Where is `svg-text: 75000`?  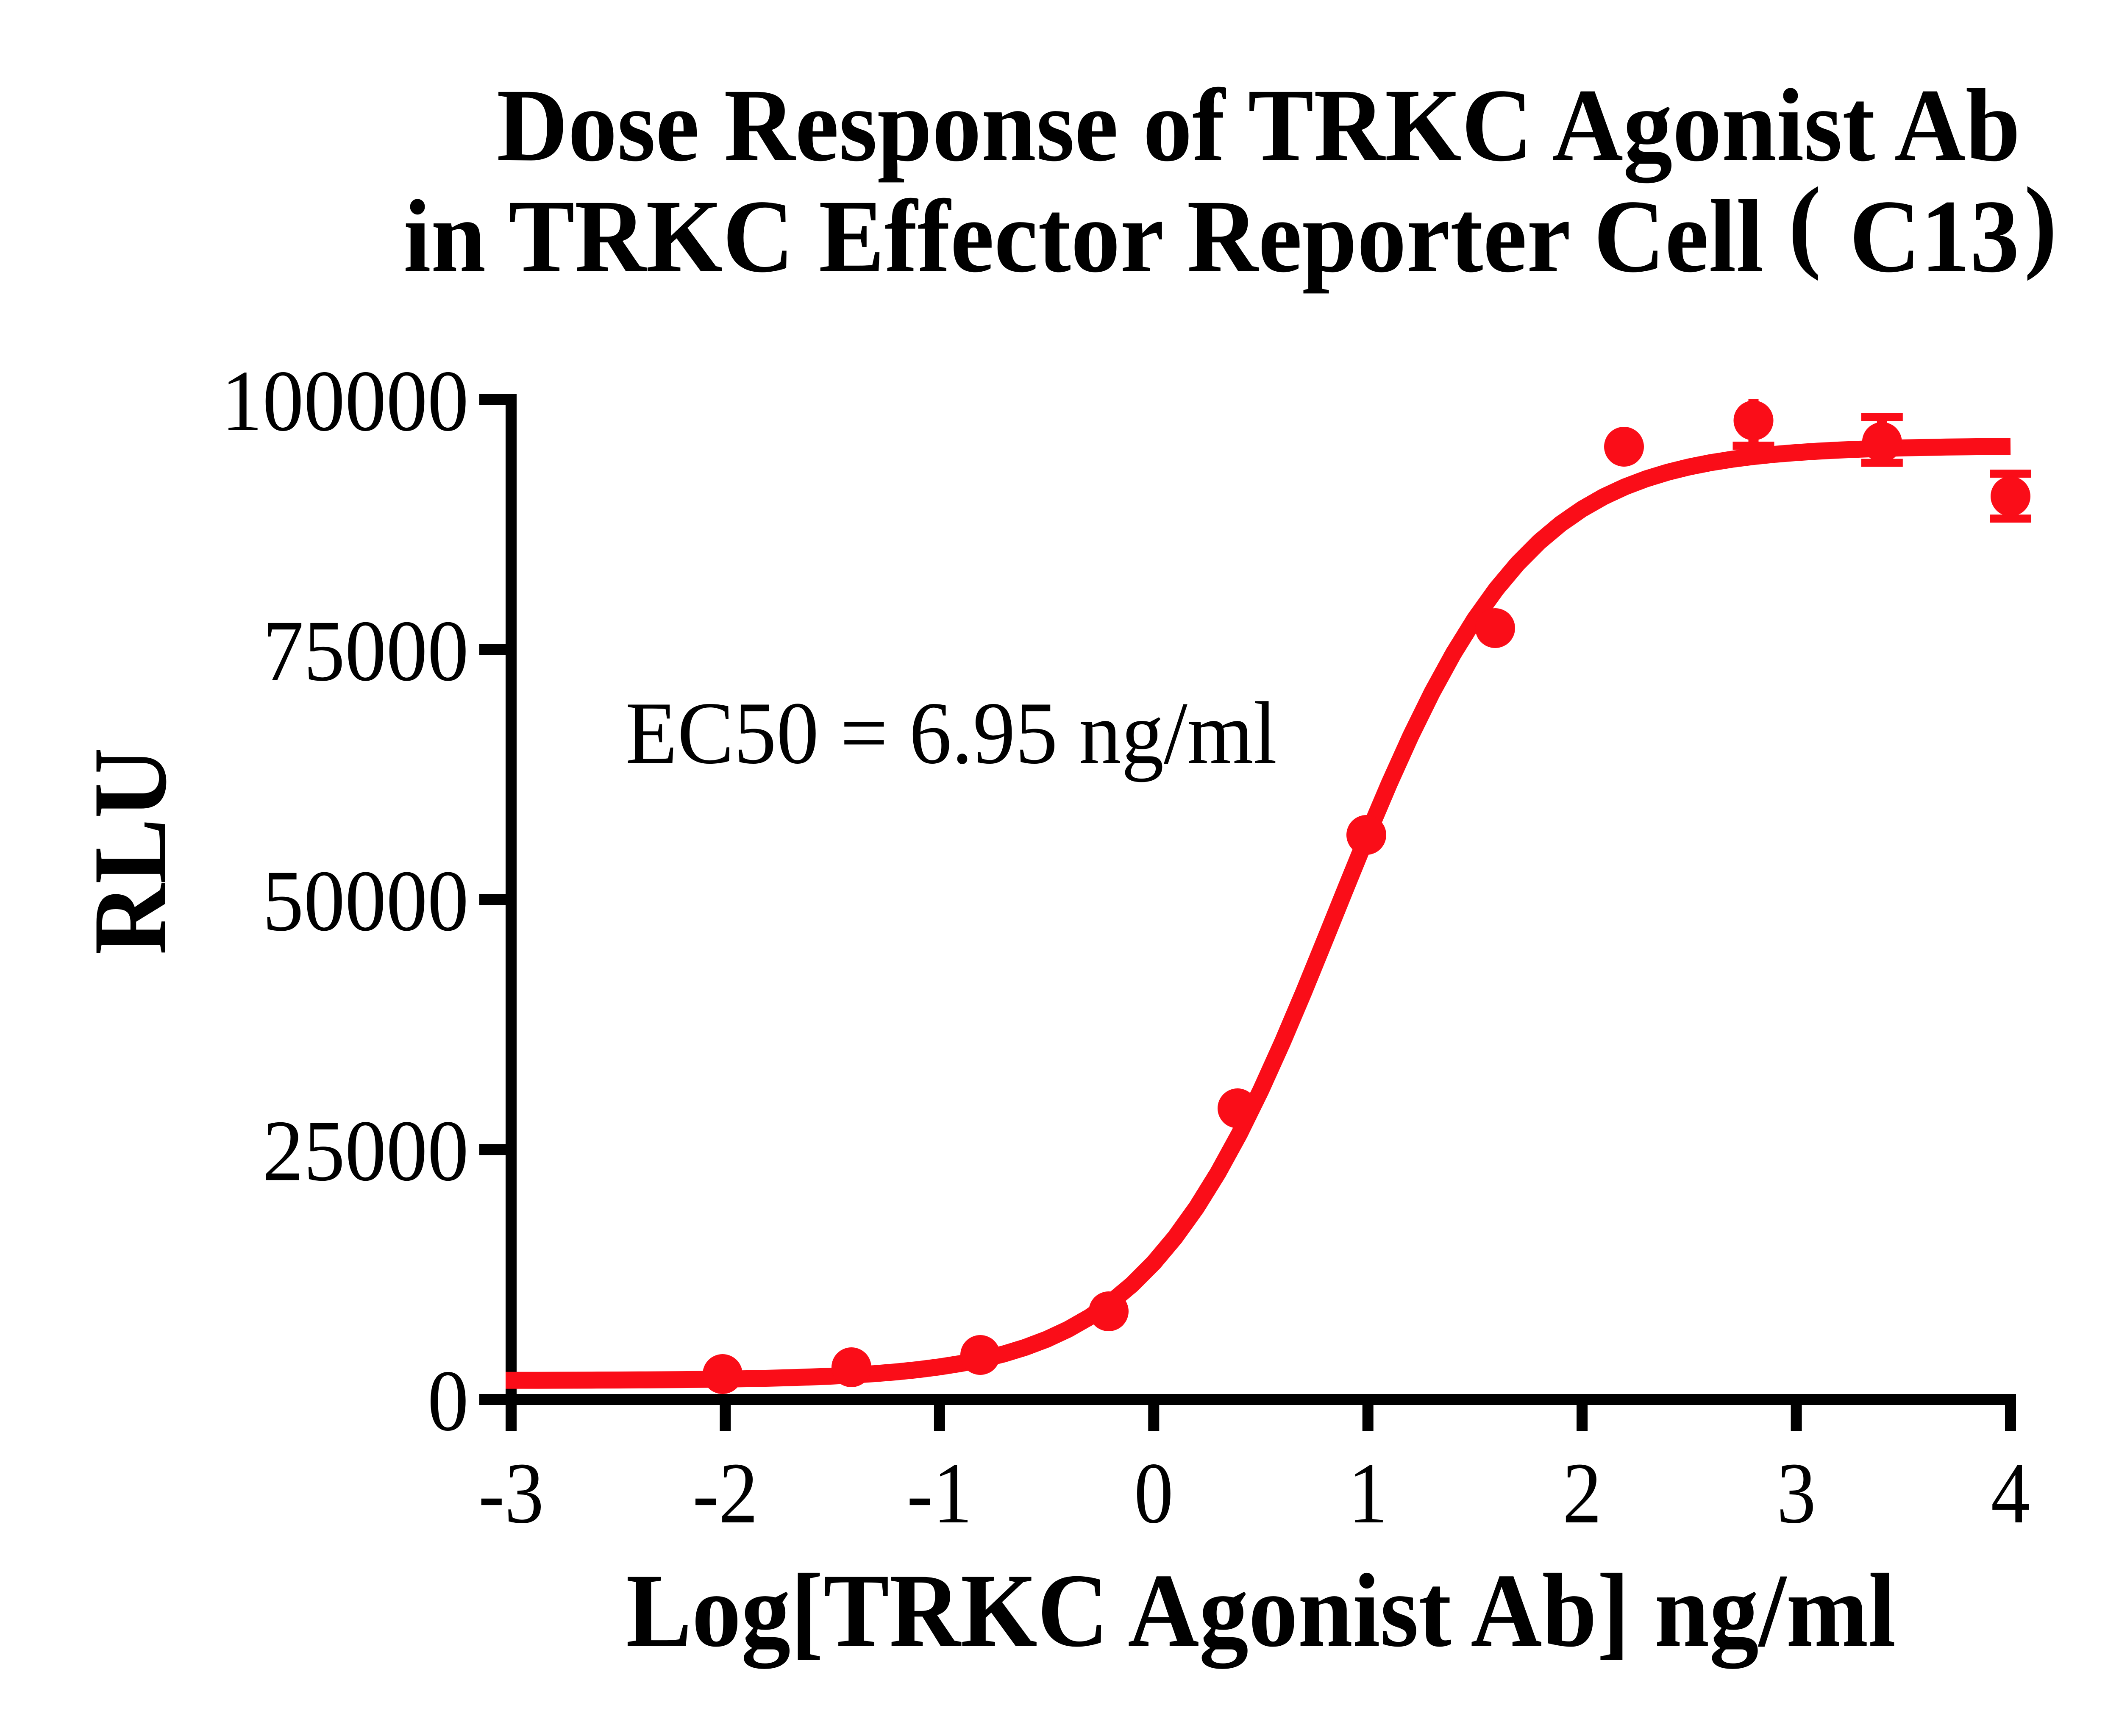
svg-text: 75000 is located at coordinates (365, 651).